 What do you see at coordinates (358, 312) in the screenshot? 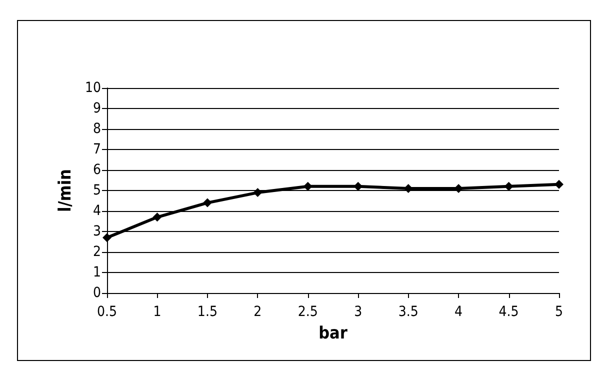
I see `x-tick-label: 3` at bounding box center [358, 312].